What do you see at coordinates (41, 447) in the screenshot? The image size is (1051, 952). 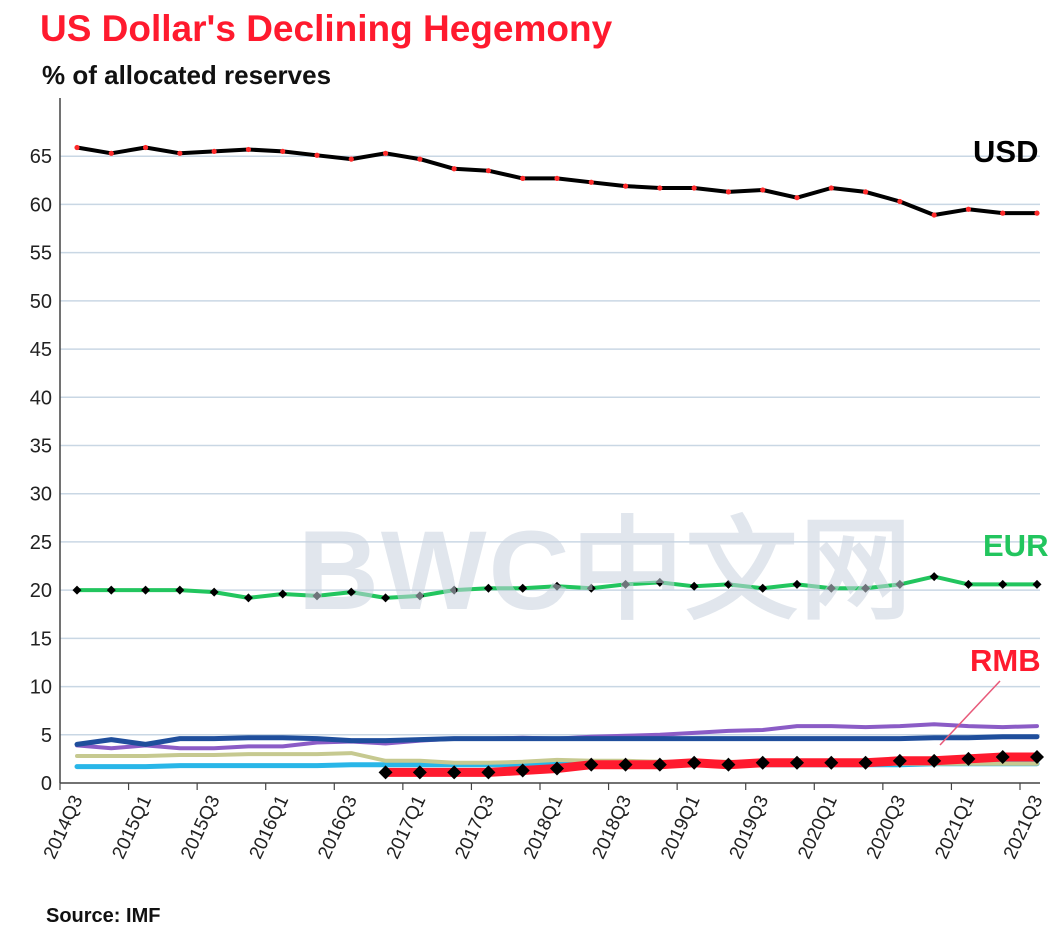 I see `y-tick-label: 35` at bounding box center [41, 447].